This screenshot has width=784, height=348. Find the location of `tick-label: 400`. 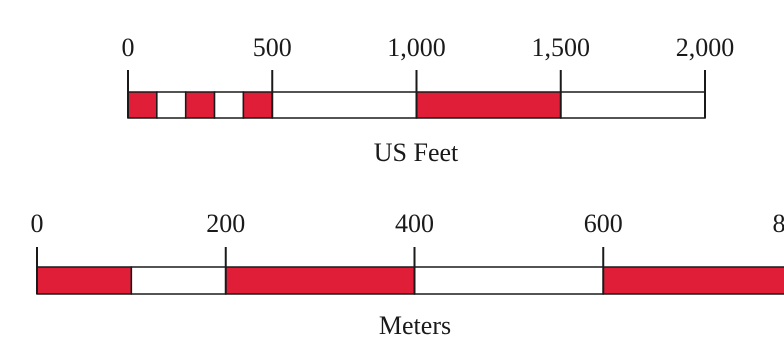

tick-label: 400 is located at coordinates (414, 223).